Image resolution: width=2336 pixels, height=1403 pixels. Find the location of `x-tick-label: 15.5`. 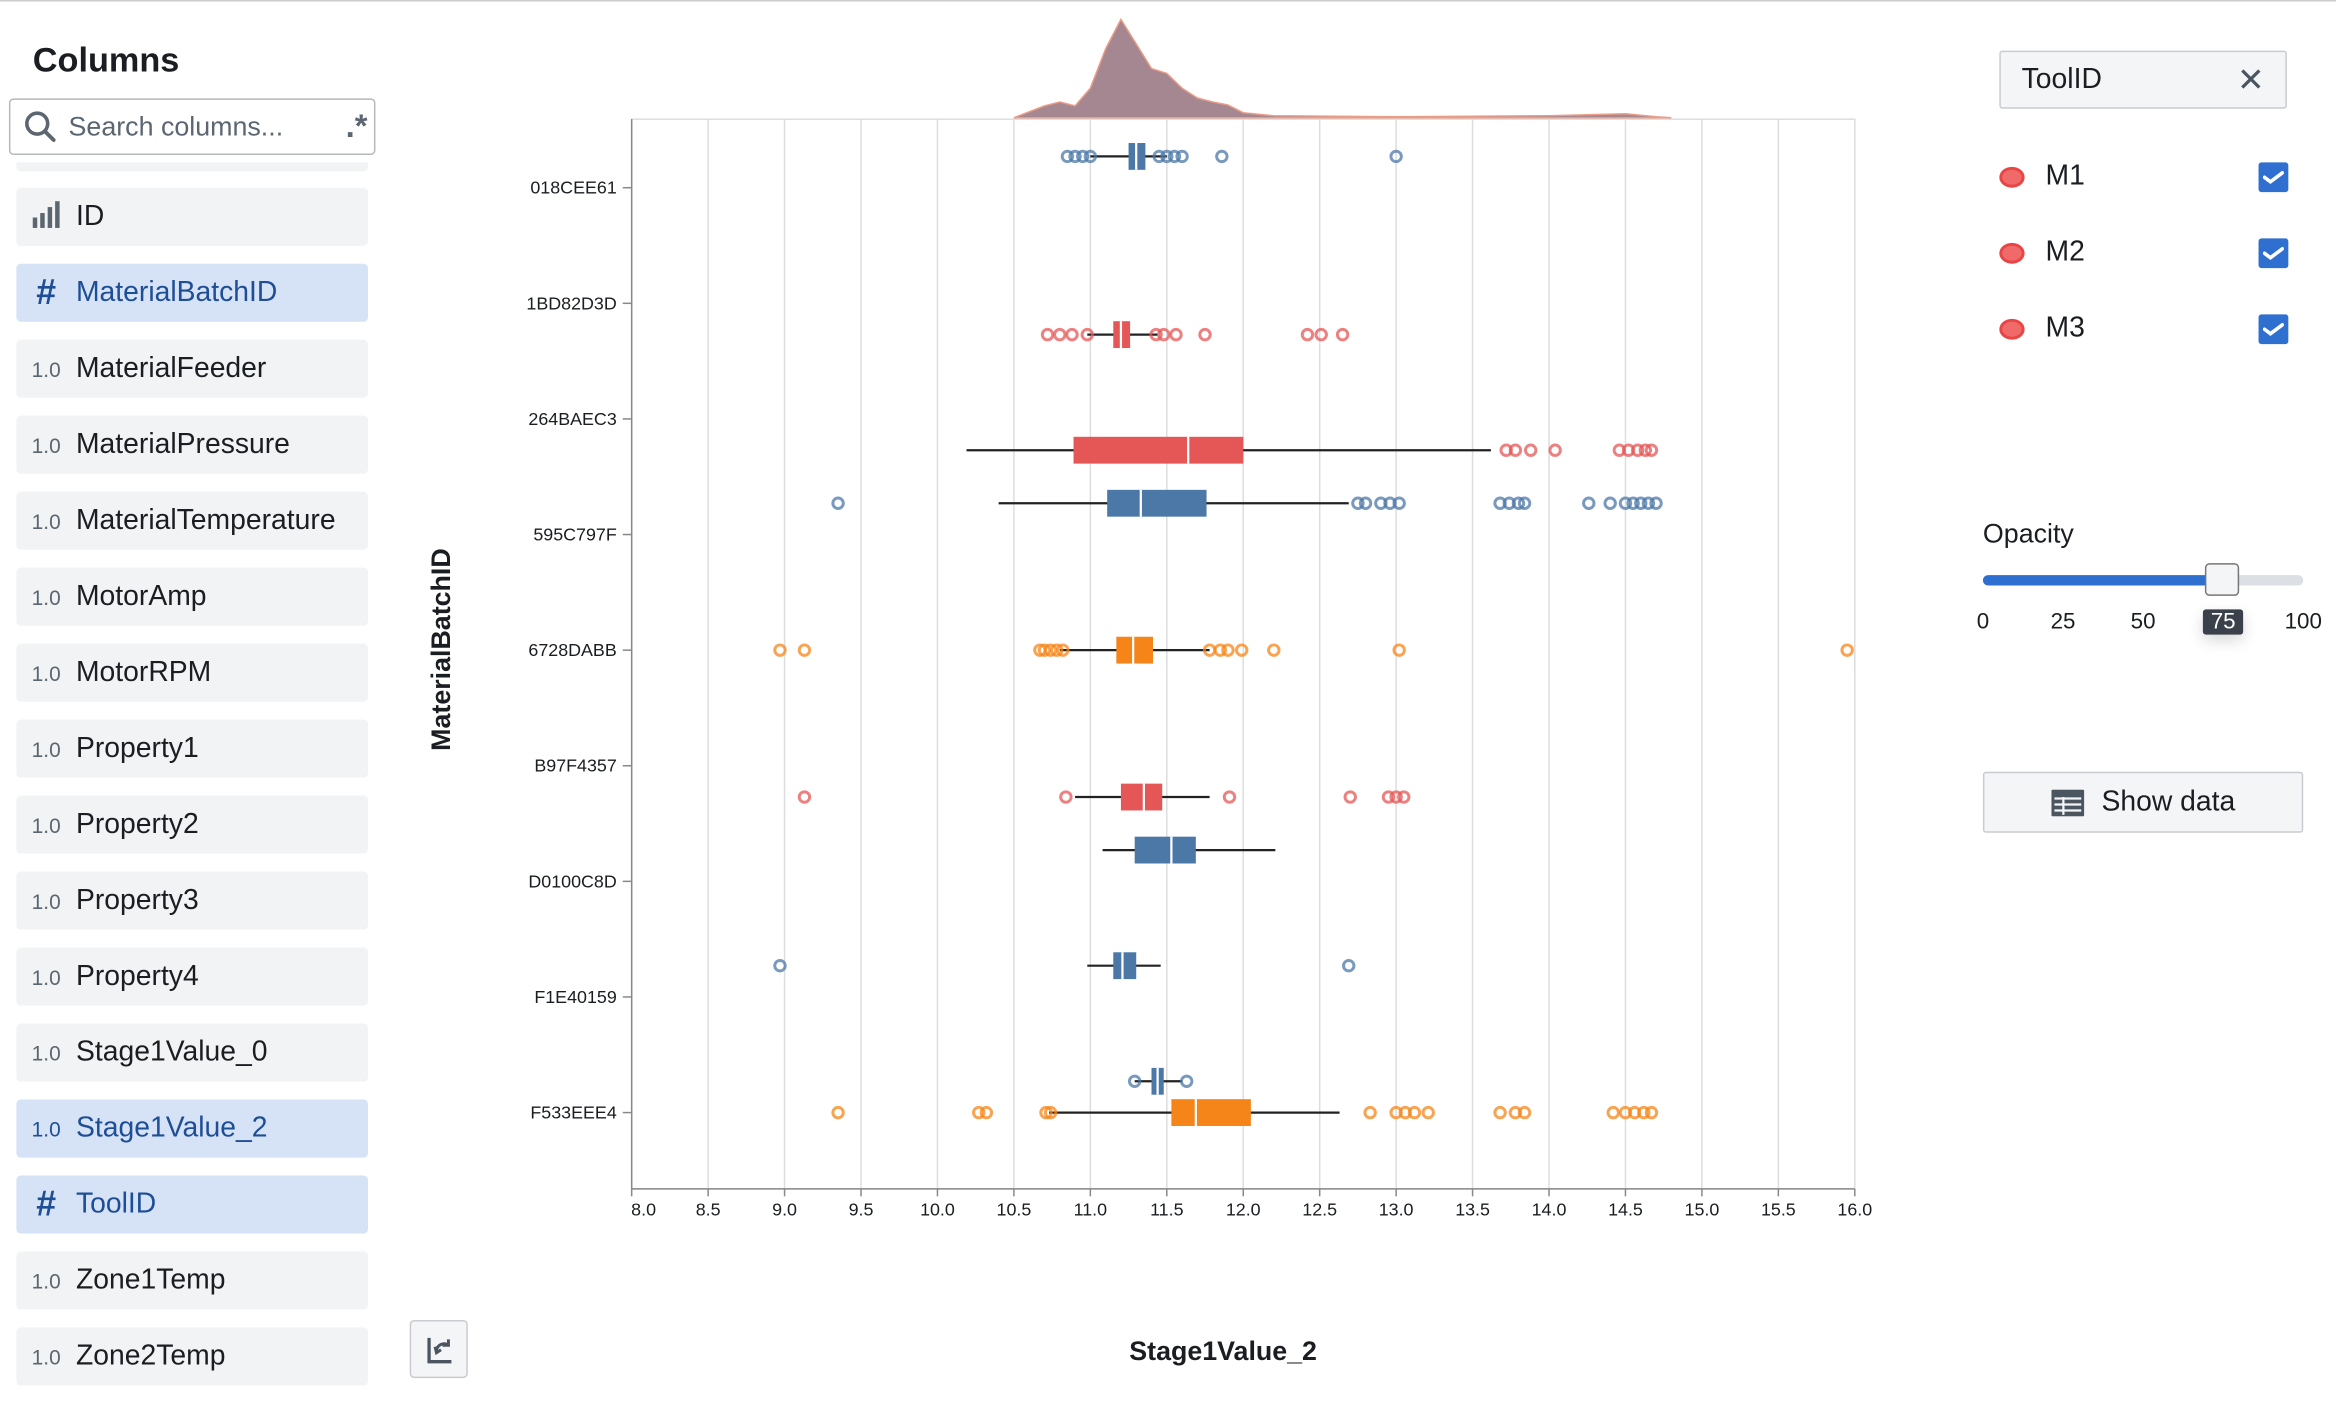

x-tick-label: 15.5 is located at coordinates (1778, 1210).